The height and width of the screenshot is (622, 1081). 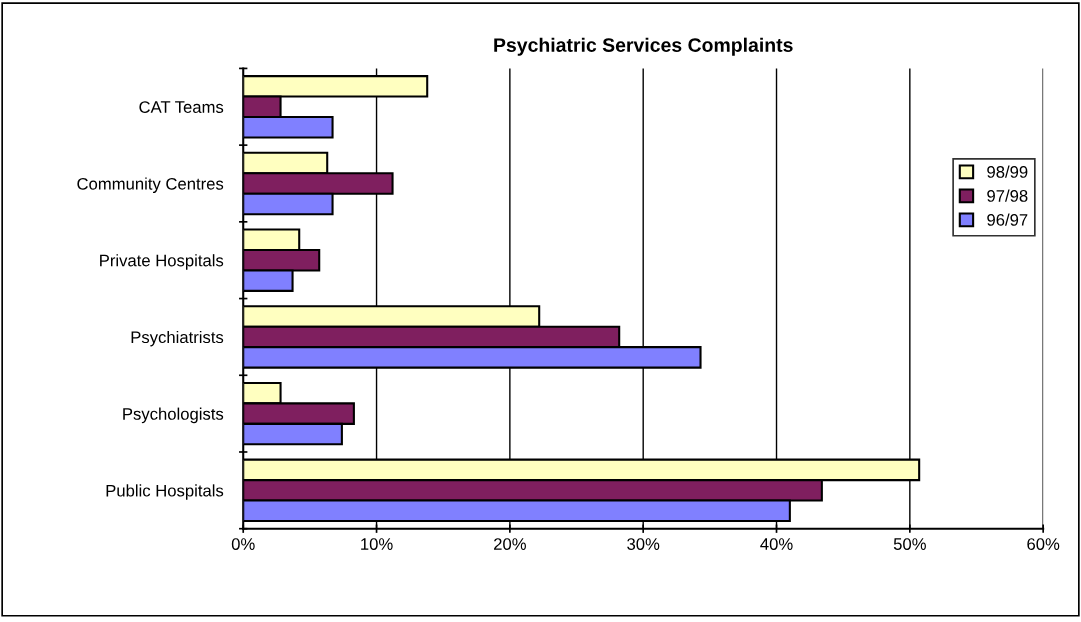 I want to click on y-tick-label: Private Hospitals, so click(x=162, y=262).